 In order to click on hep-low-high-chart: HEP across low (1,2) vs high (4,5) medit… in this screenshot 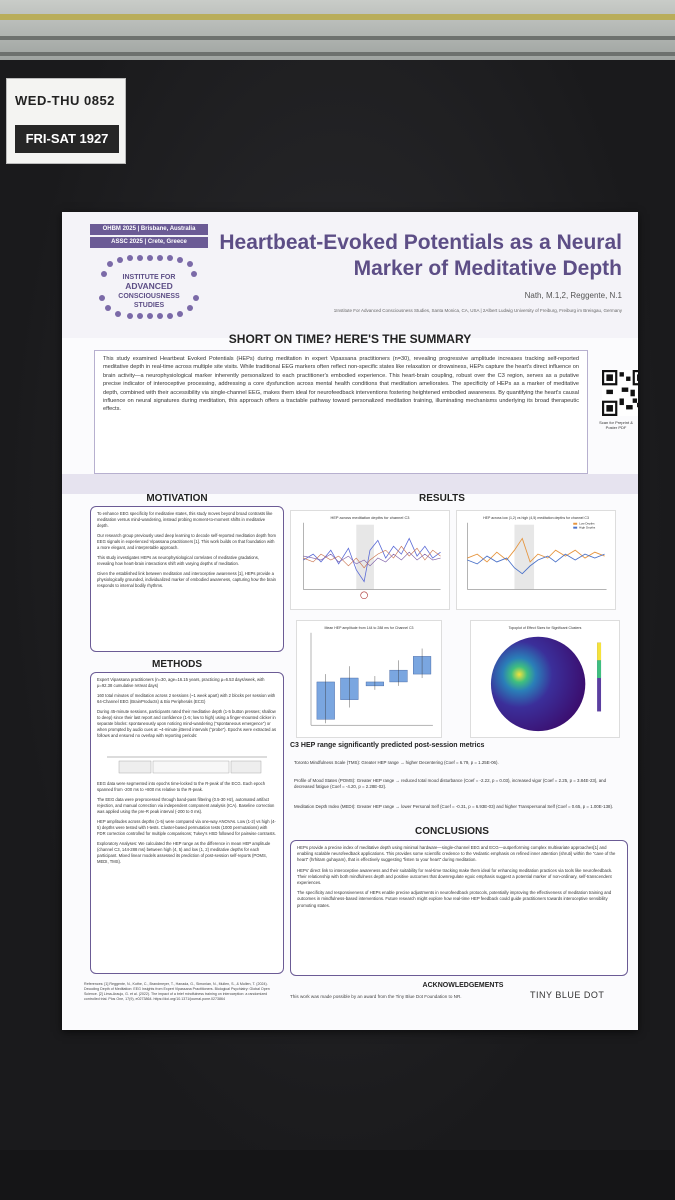, I will do `click(536, 560)`.